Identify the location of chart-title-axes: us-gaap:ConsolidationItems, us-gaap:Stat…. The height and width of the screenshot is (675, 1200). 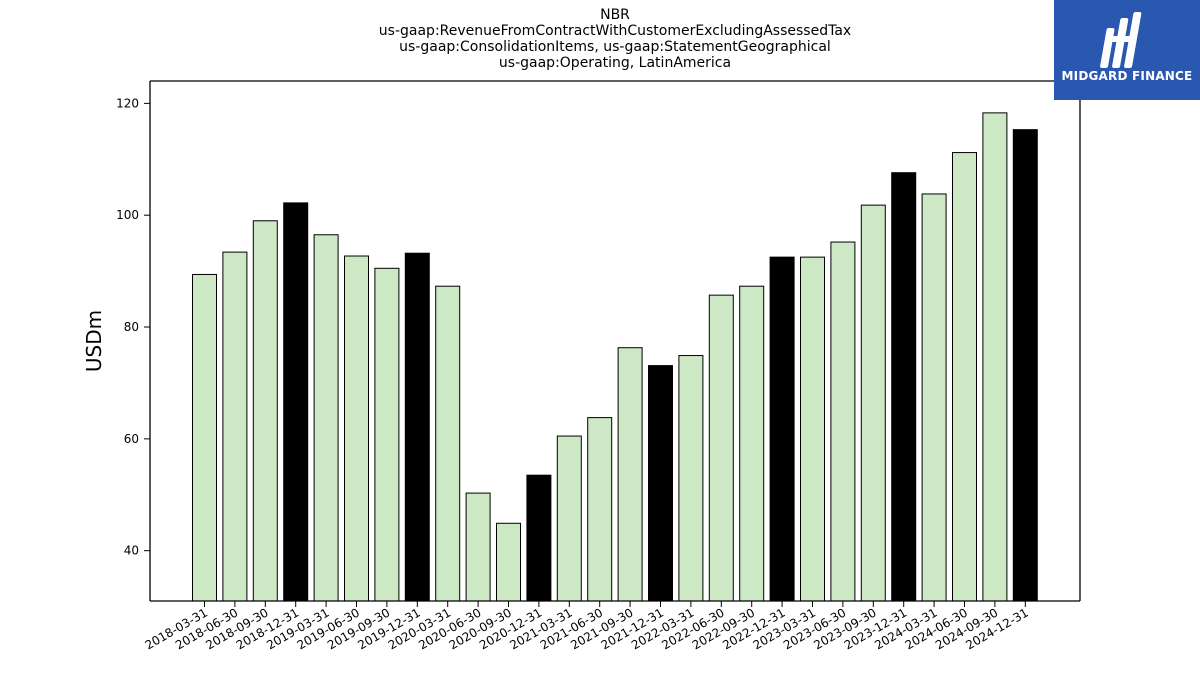
(615, 47).